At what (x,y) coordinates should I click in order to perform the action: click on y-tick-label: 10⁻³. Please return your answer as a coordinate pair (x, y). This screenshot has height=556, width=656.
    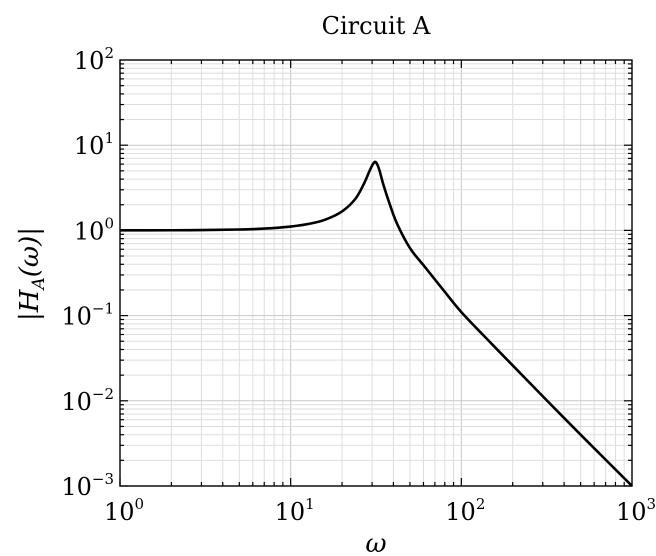
    Looking at the image, I should click on (87, 485).